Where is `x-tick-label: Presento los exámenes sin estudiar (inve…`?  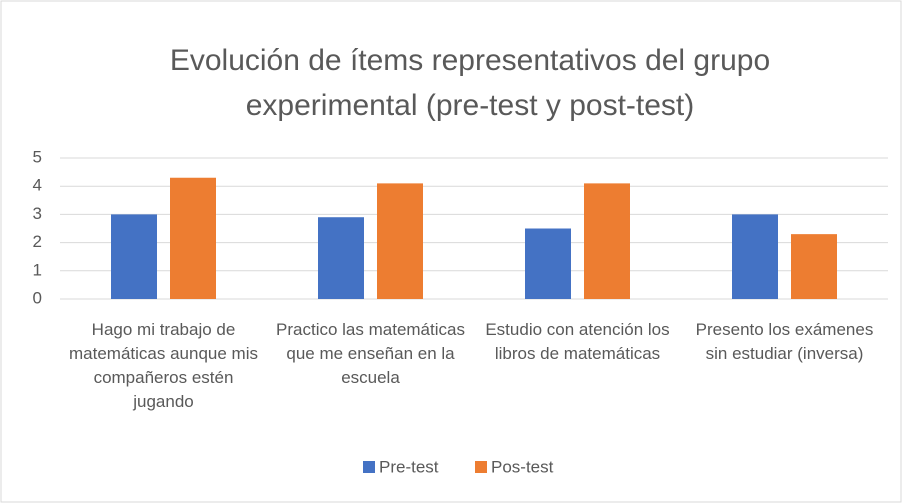
x-tick-label: Presento los exámenes sin estudiar (inve… is located at coordinates (784, 341).